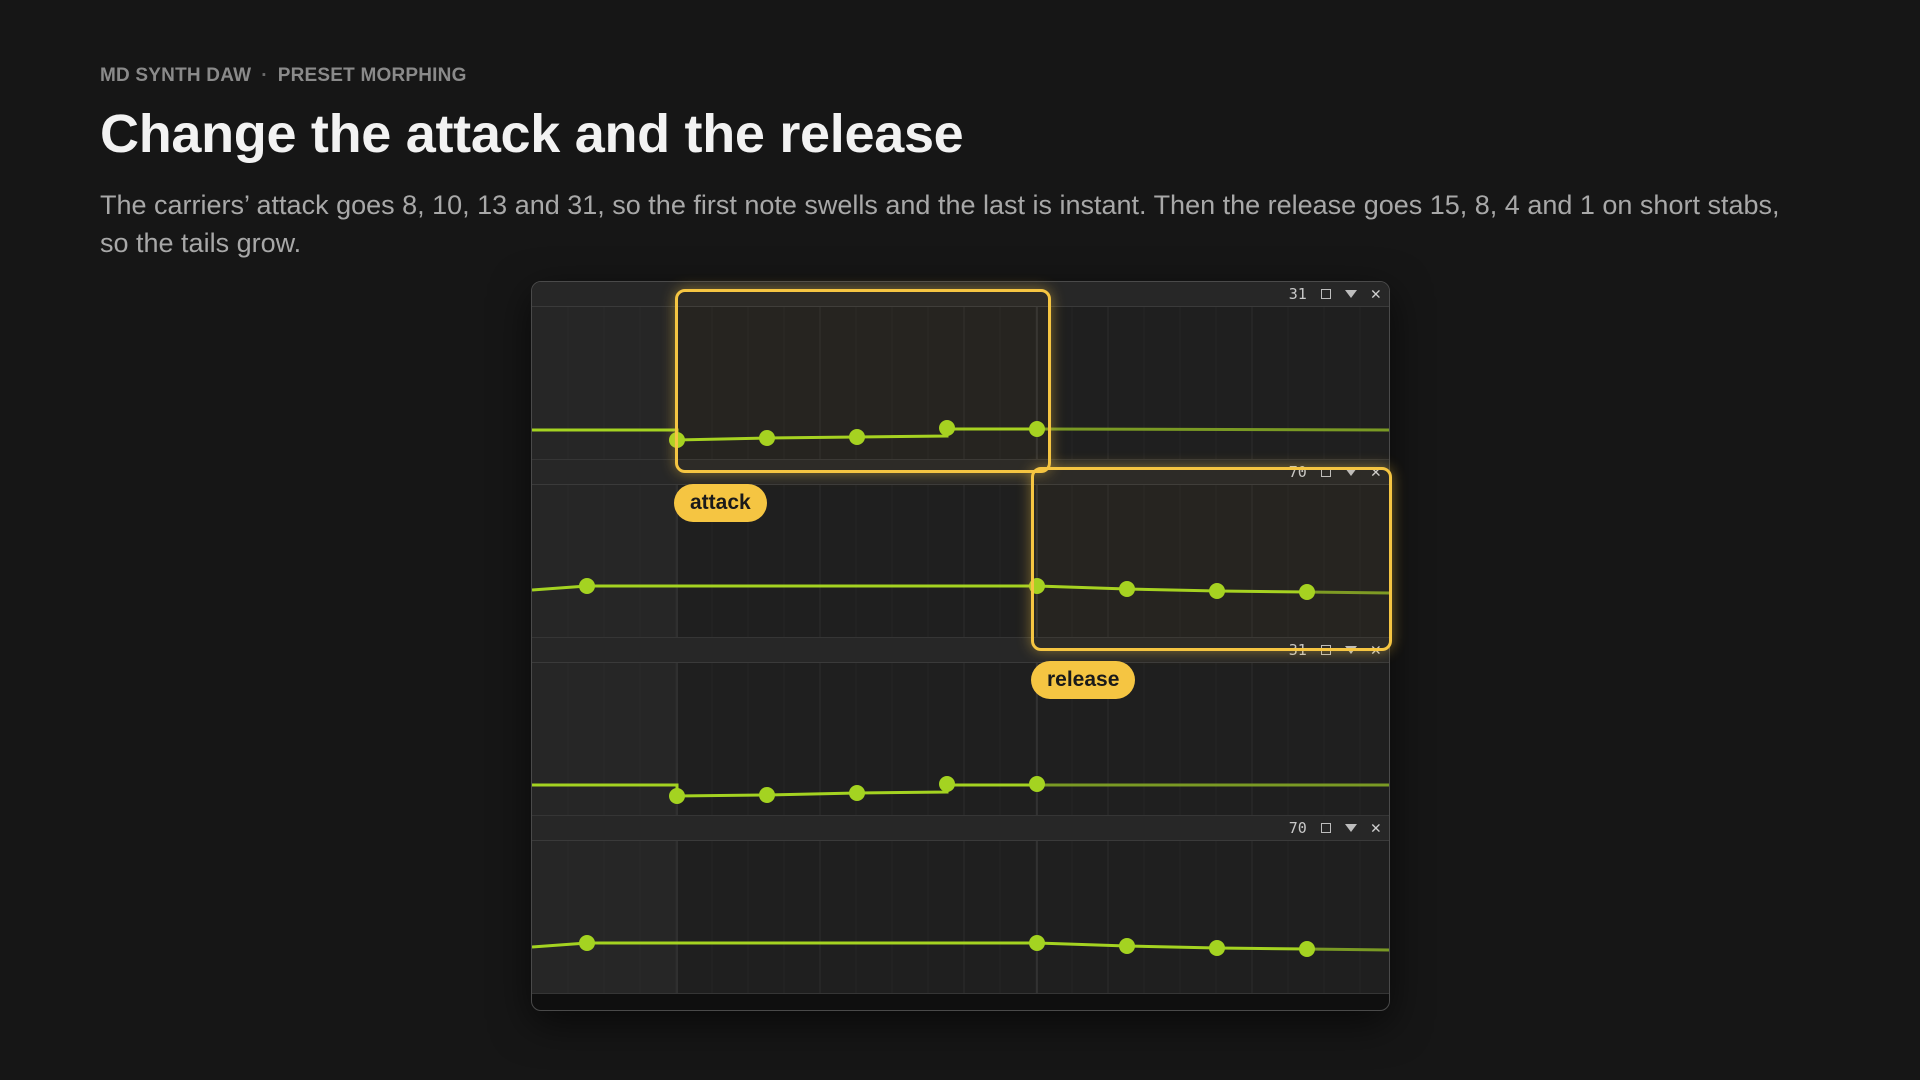 Image resolution: width=1920 pixels, height=1080 pixels. What do you see at coordinates (720, 503) in the screenshot?
I see `attack-callout-label: attack` at bounding box center [720, 503].